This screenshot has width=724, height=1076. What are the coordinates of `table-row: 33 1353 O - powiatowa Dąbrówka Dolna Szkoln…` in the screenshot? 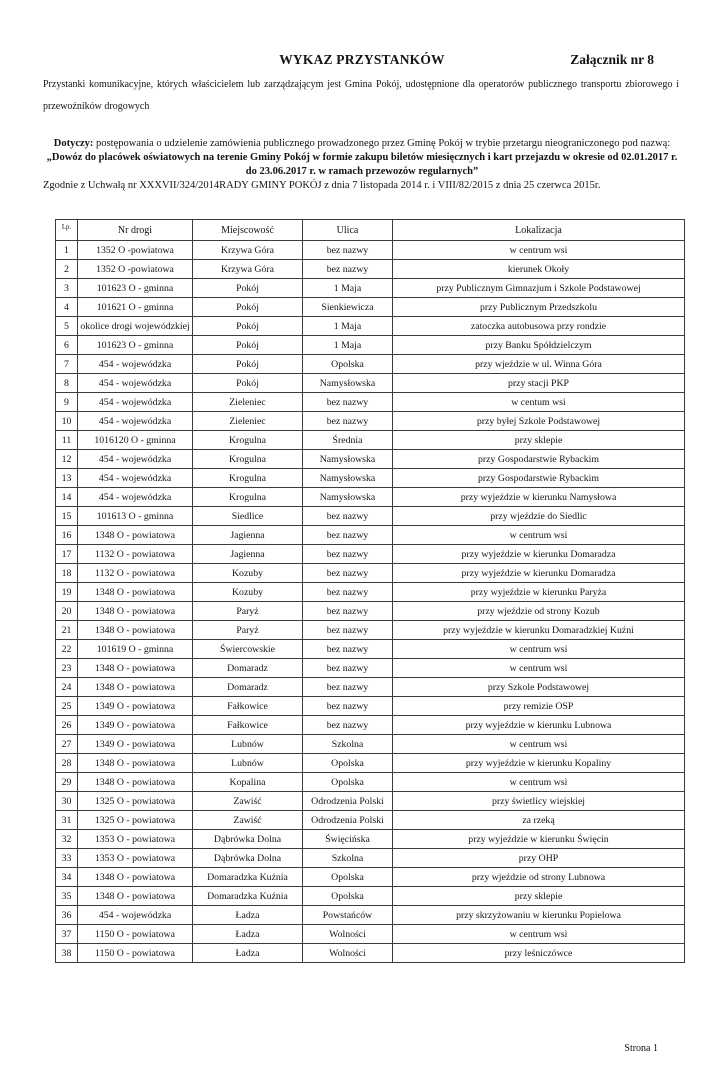 It's located at (370, 858).